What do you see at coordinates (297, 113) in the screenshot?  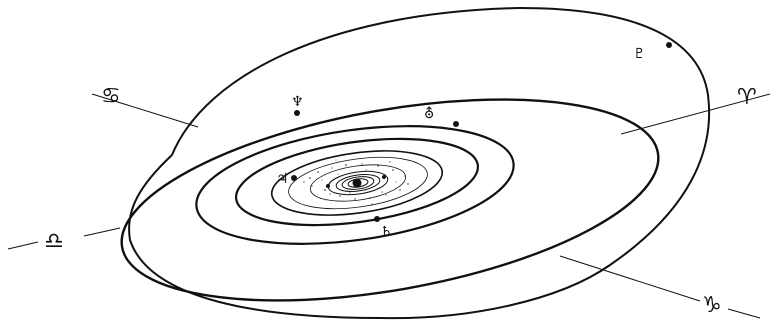 I see `neptune-marker` at bounding box center [297, 113].